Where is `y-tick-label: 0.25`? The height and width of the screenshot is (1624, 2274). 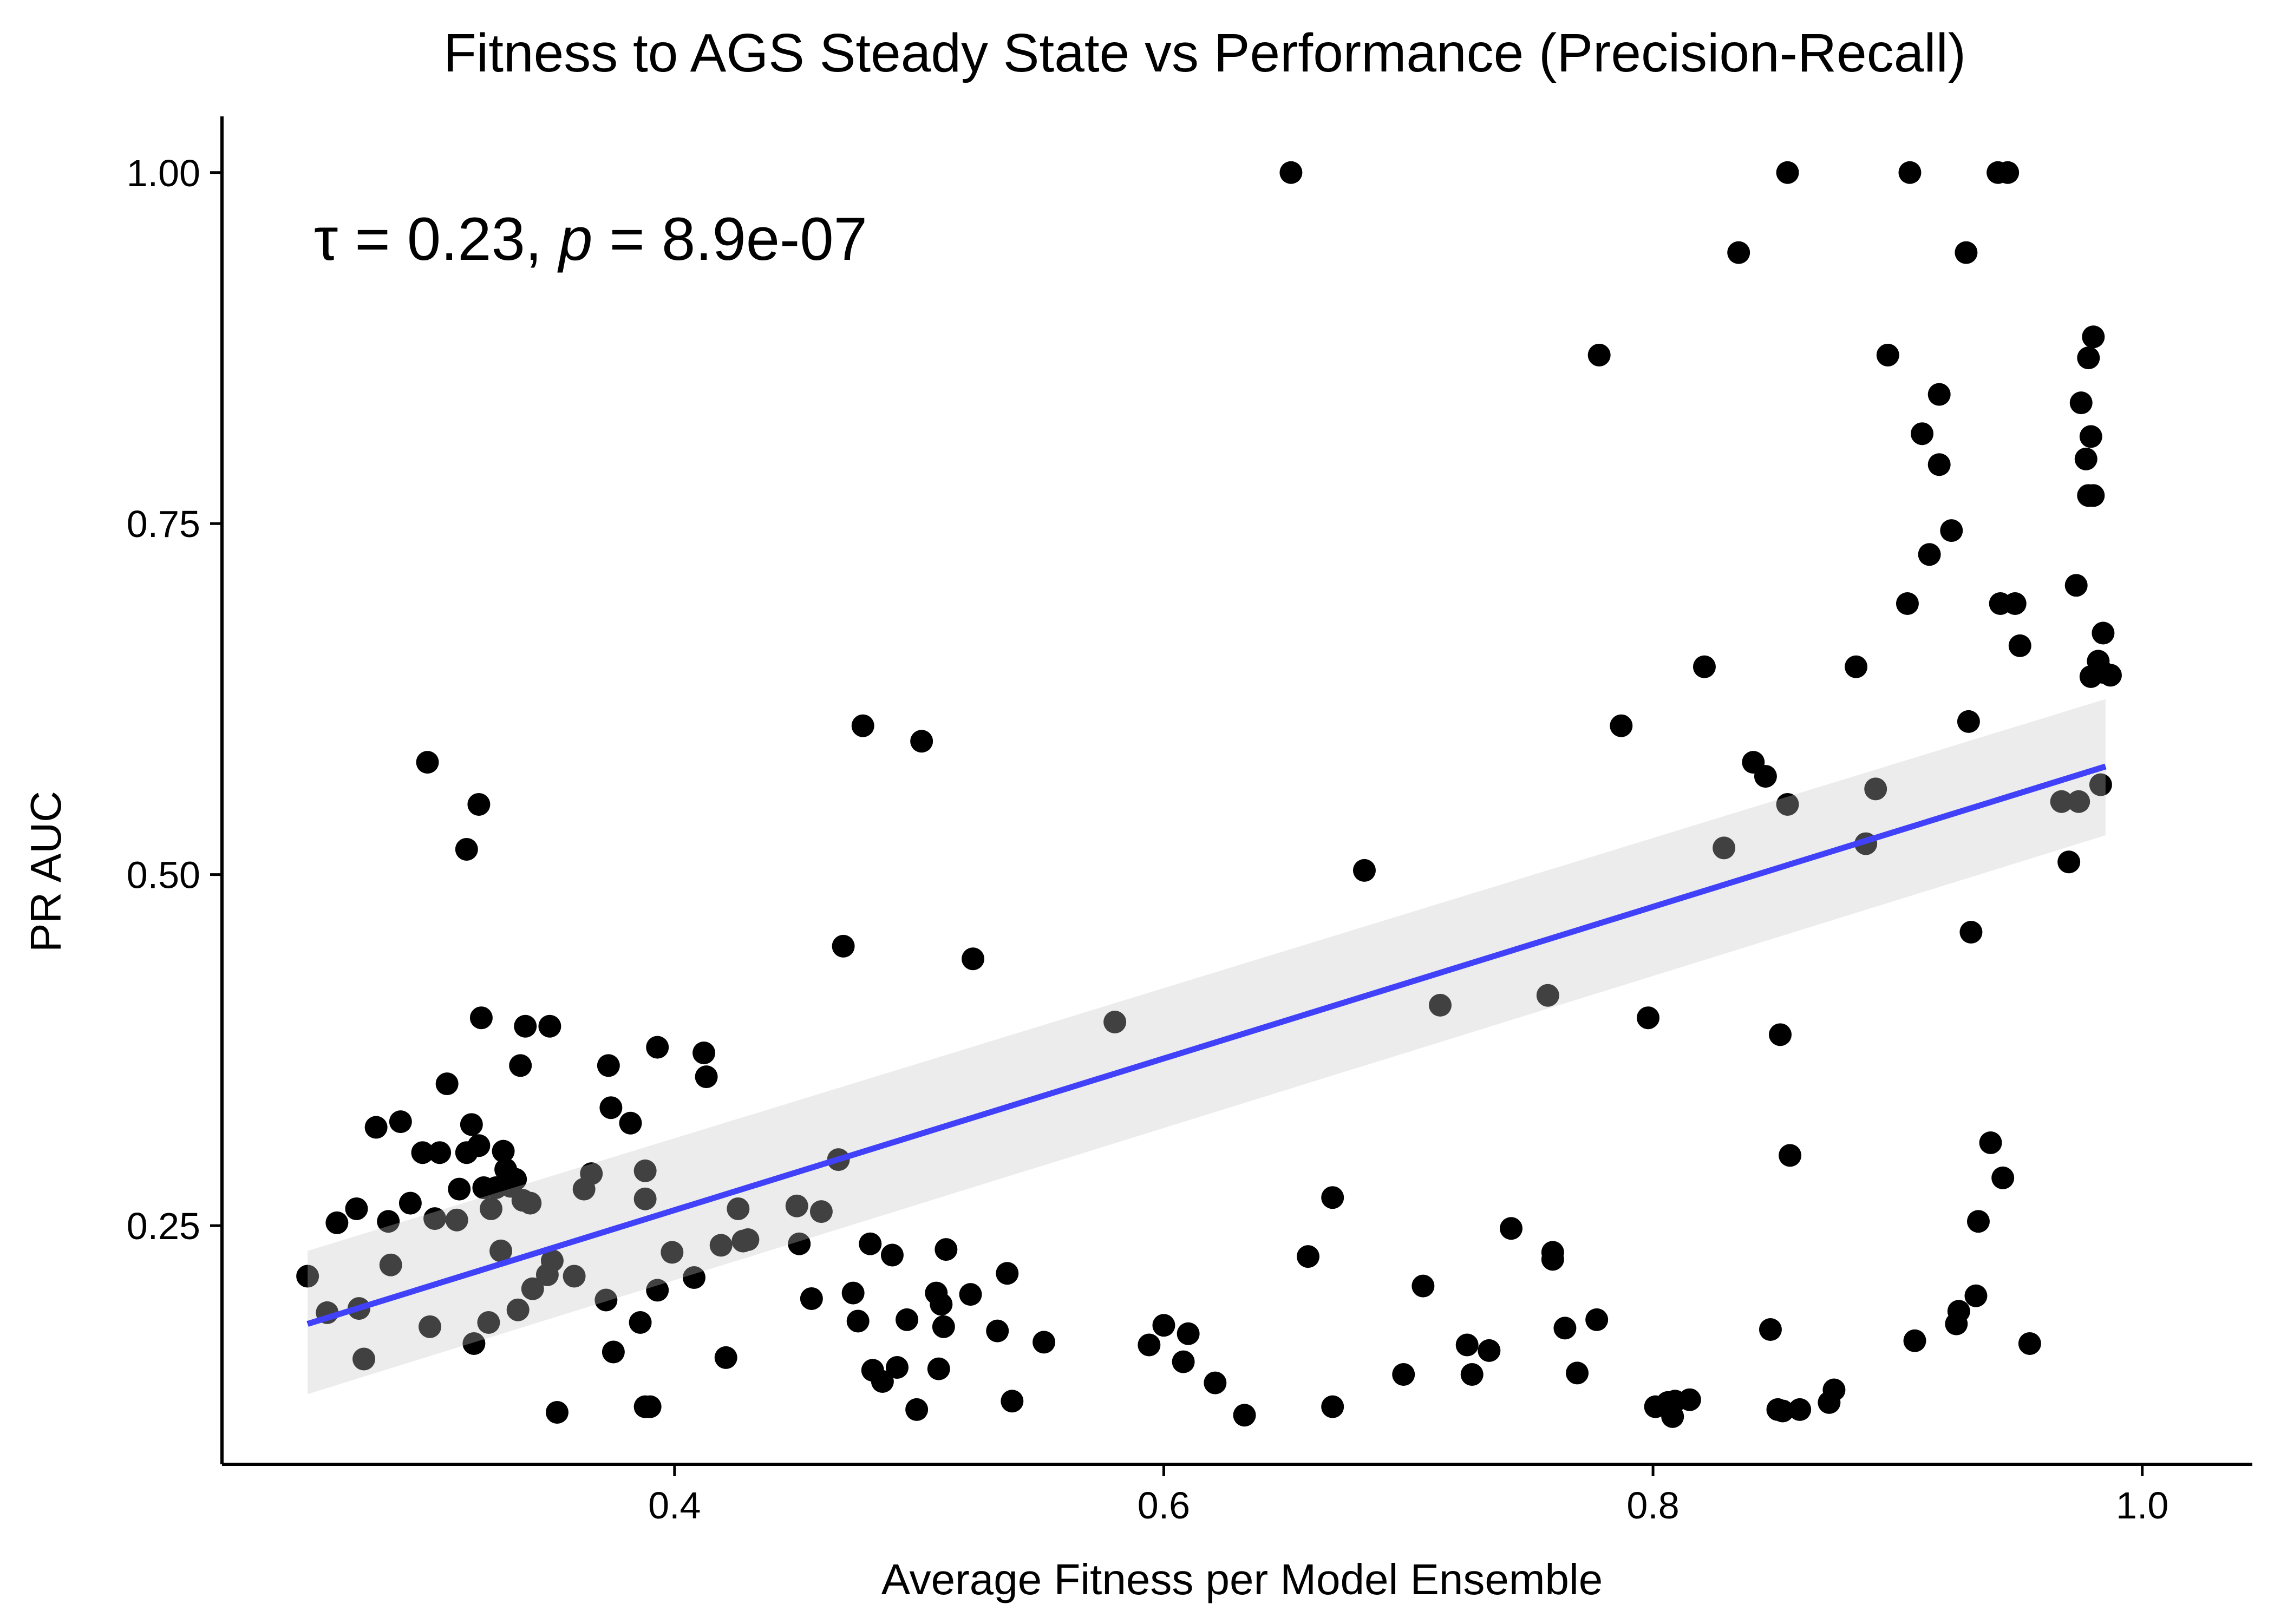
y-tick-label: 0.25 is located at coordinates (164, 1226).